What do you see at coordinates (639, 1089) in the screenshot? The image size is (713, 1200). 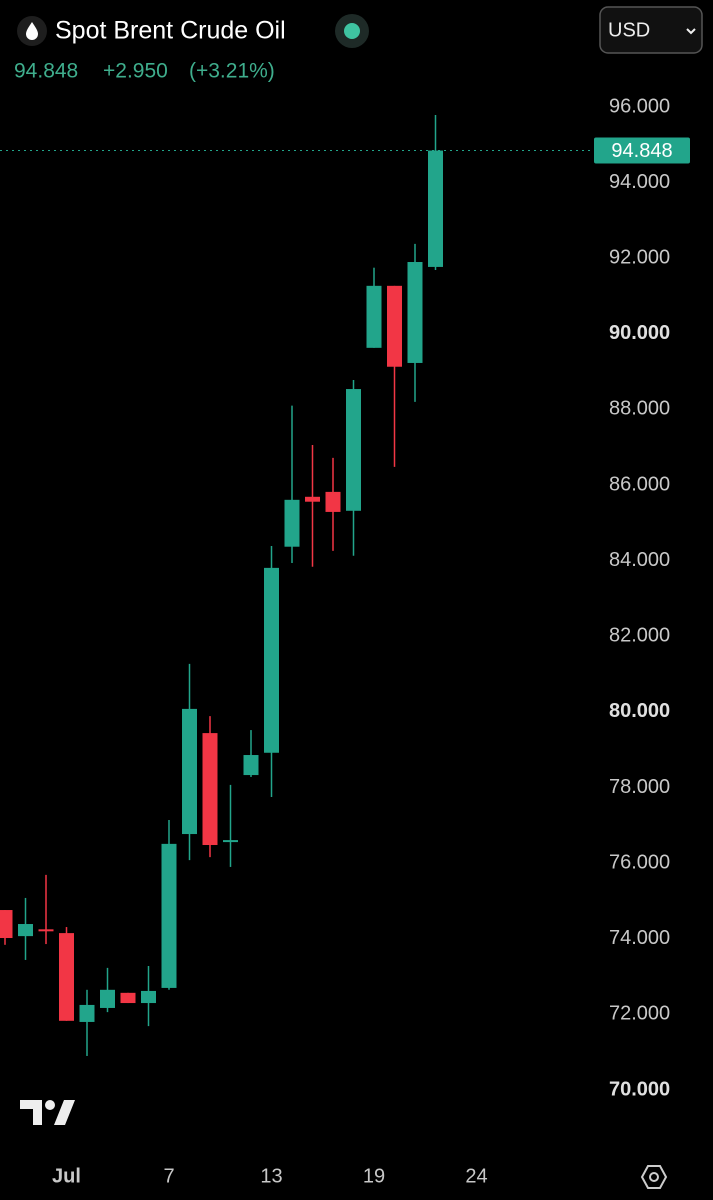 I see `y-tick-label: 70.000` at bounding box center [639, 1089].